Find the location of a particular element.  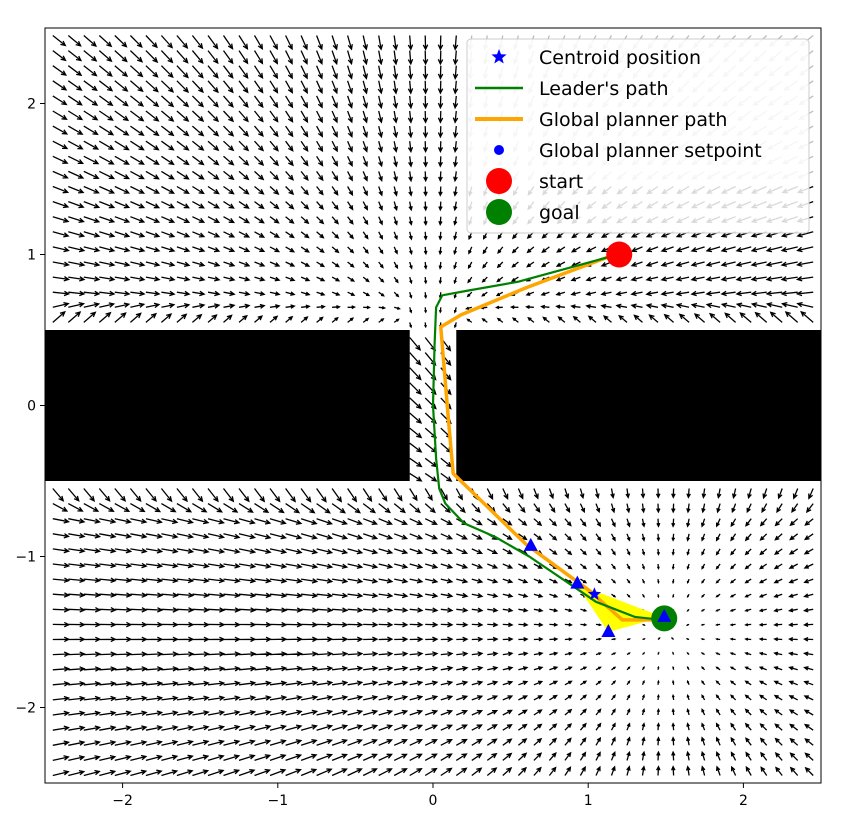

x-tick-label-1: −1 is located at coordinates (277, 801).